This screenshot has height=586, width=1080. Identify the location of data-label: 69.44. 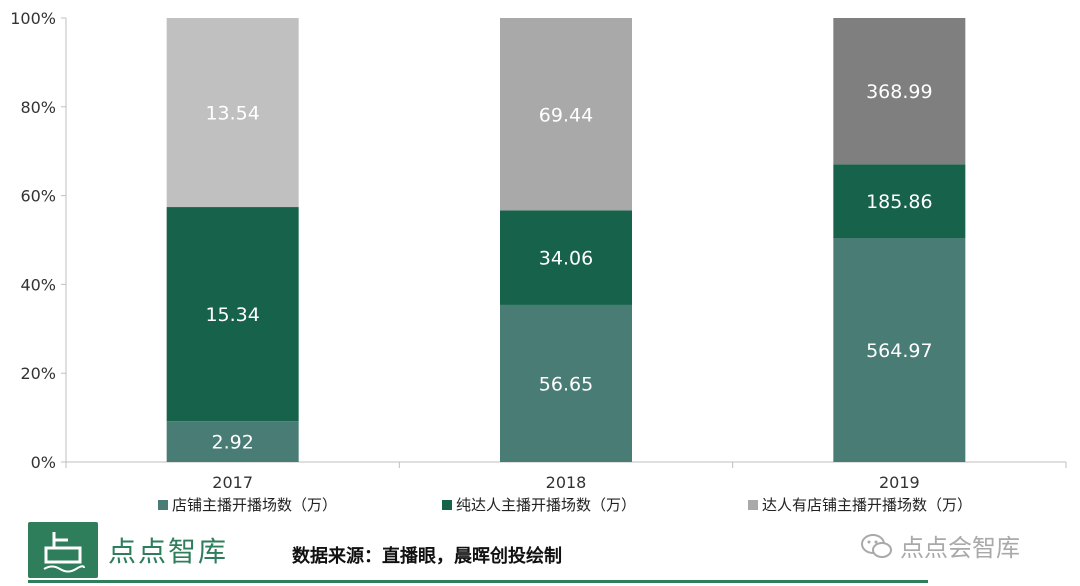
(566, 115).